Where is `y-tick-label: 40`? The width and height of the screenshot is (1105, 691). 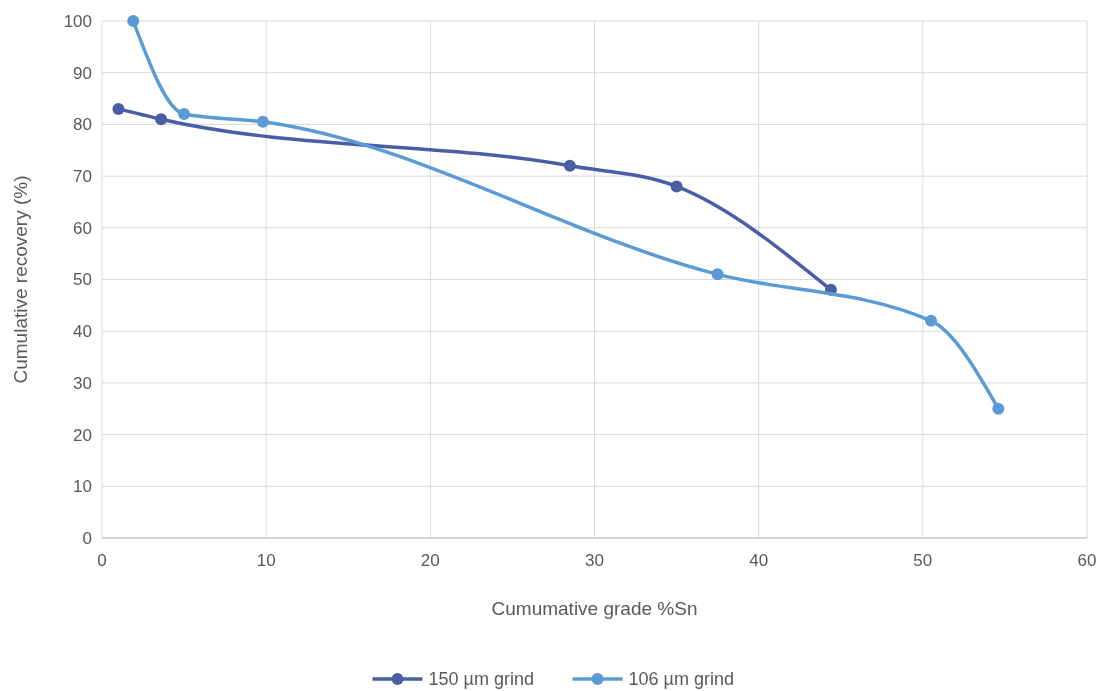
y-tick-label: 40 is located at coordinates (82, 332).